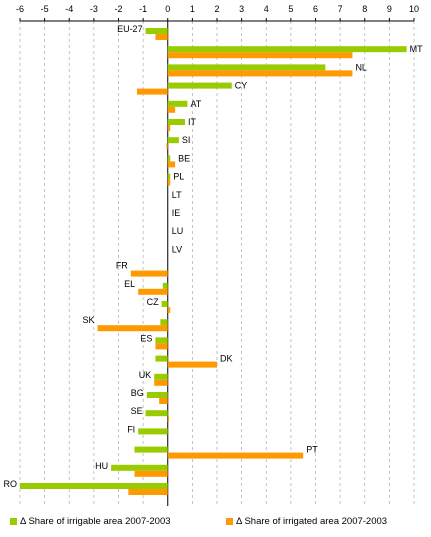 The width and height of the screenshot is (431, 537). Describe the element at coordinates (241, 9) in the screenshot. I see `x-tick-label: 3` at that location.